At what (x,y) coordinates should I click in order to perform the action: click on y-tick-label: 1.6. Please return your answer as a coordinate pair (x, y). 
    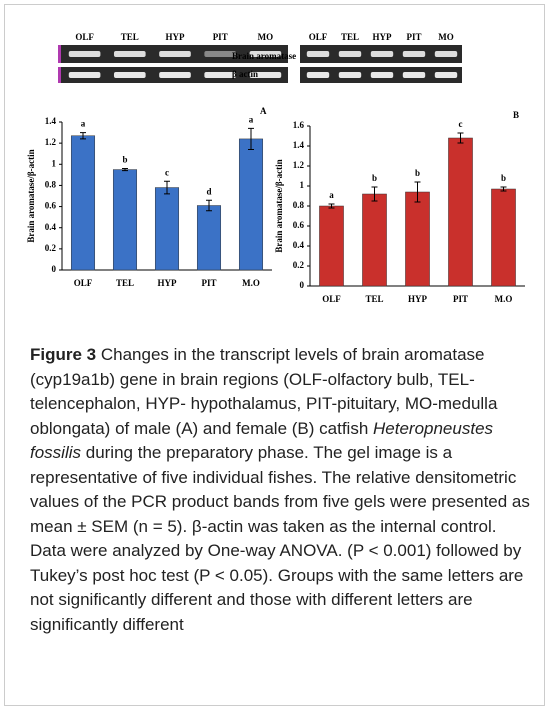
    Looking at the image, I should click on (299, 125).